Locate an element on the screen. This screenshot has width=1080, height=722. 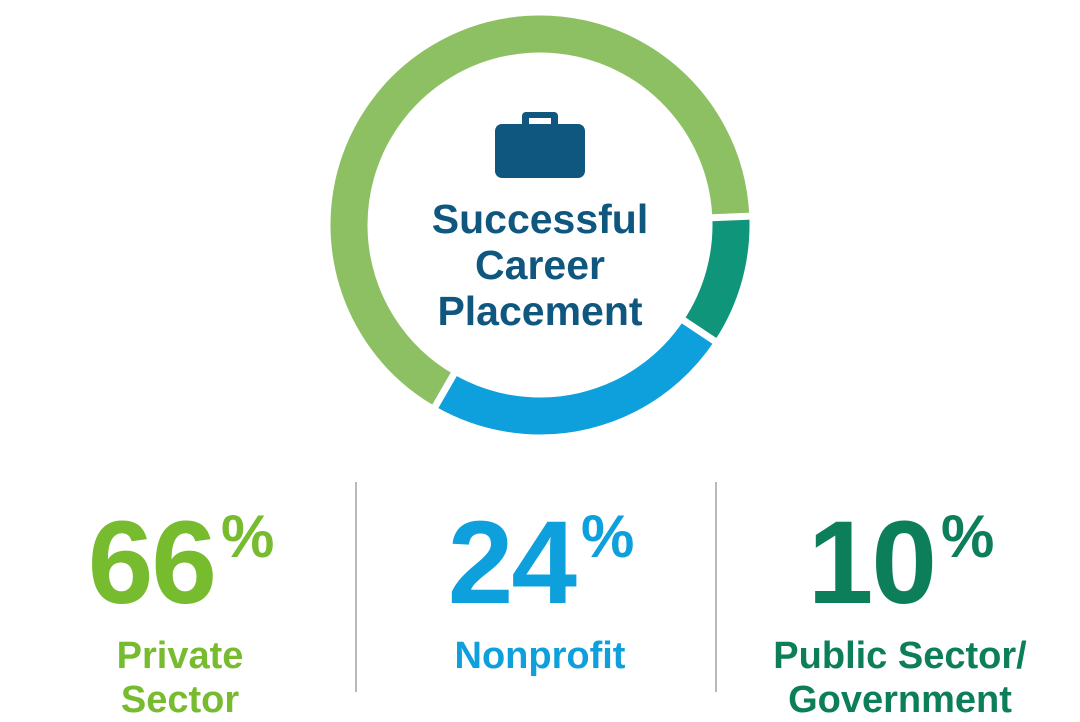
legend-item: 10% Public Sector/ Government is located at coordinates (900, 600).